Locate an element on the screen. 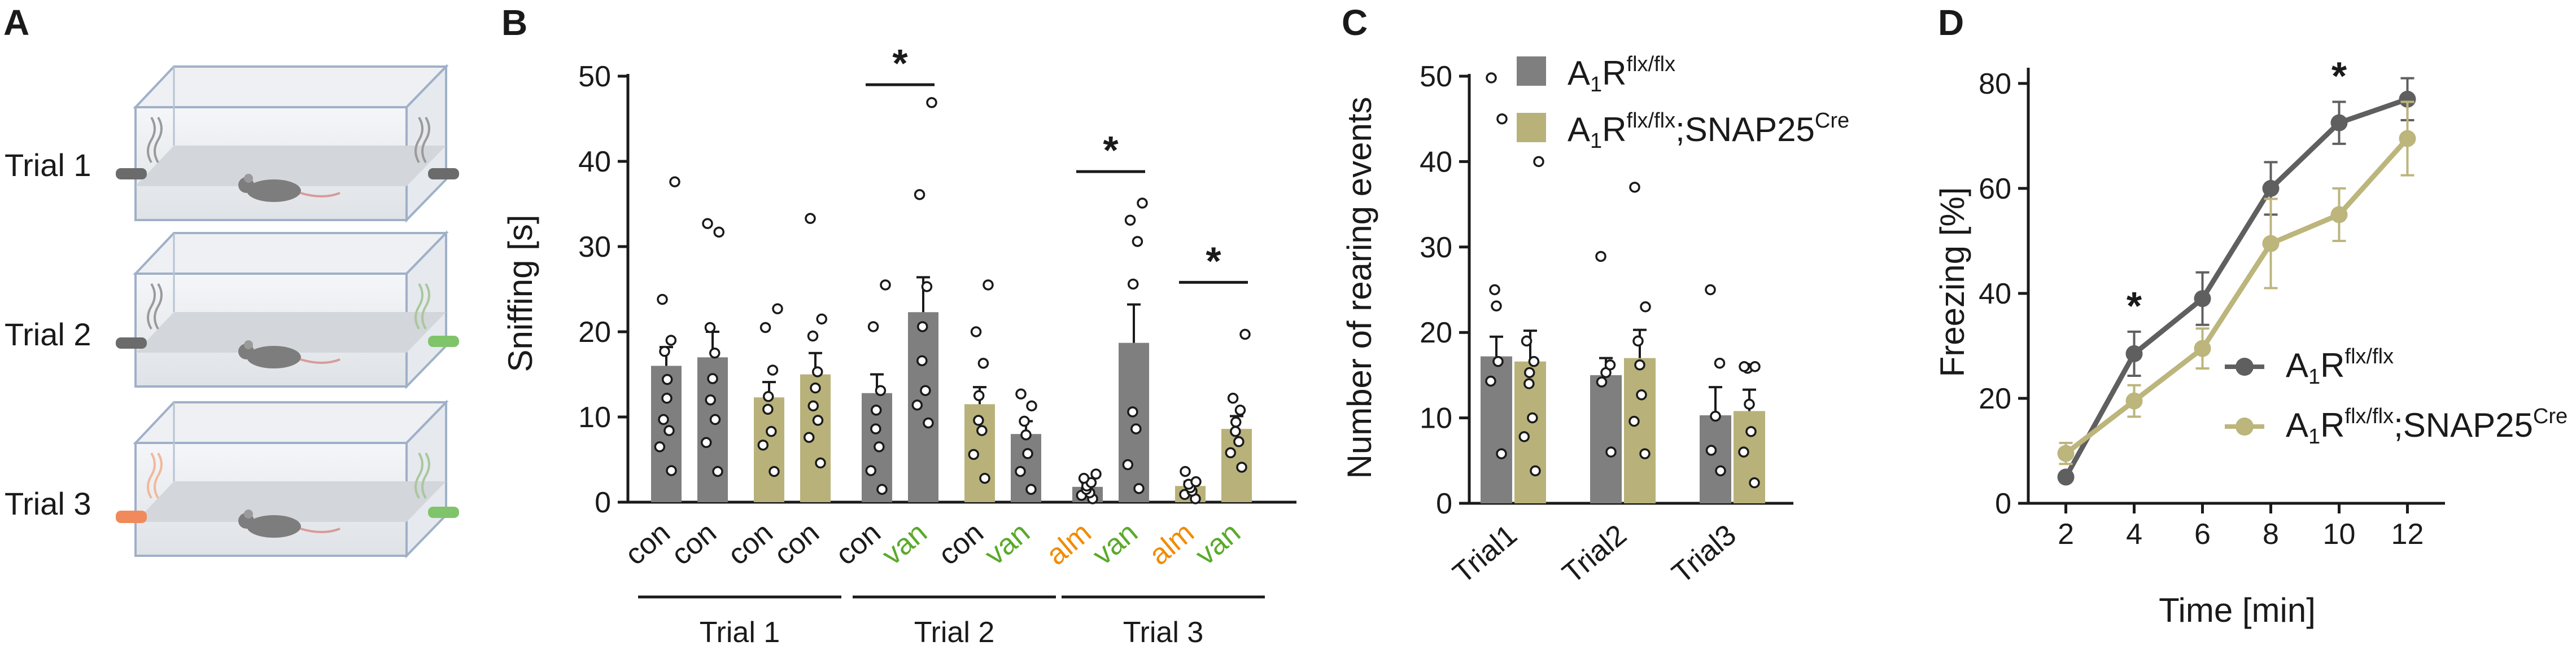  significance-star: * is located at coordinates (900, 63).